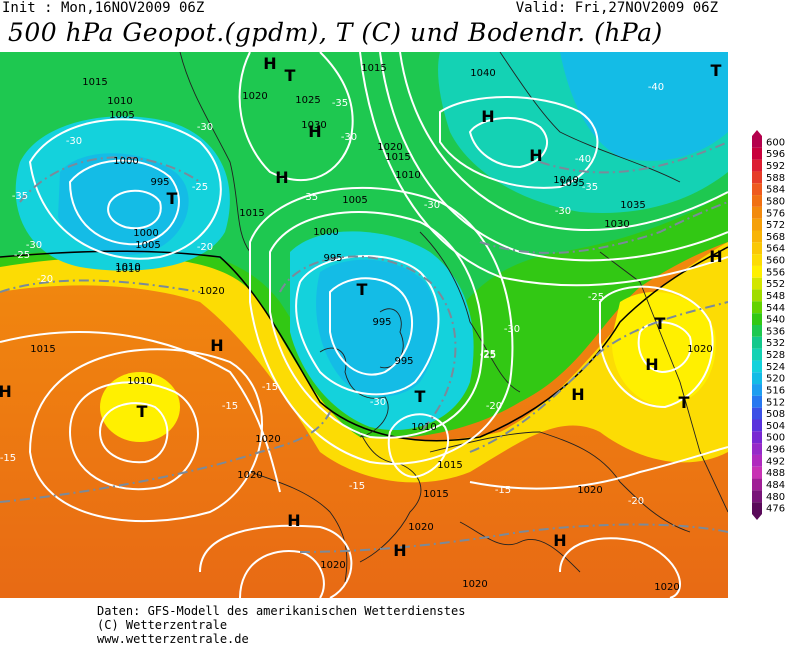  Describe the element at coordinates (775, 154) in the screenshot. I see `legend-label: 596` at that location.